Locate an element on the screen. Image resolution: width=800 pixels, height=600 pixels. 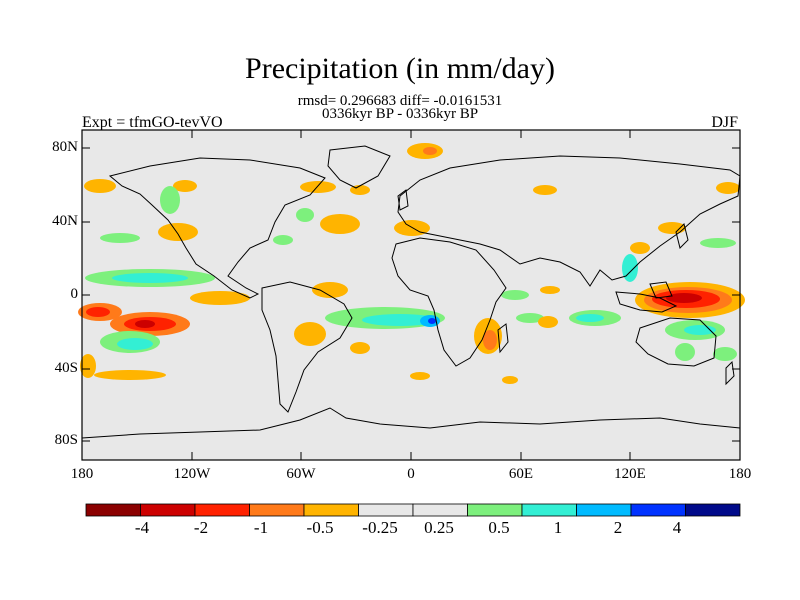
coastline-new-zealand is located at coordinates (730, 373).